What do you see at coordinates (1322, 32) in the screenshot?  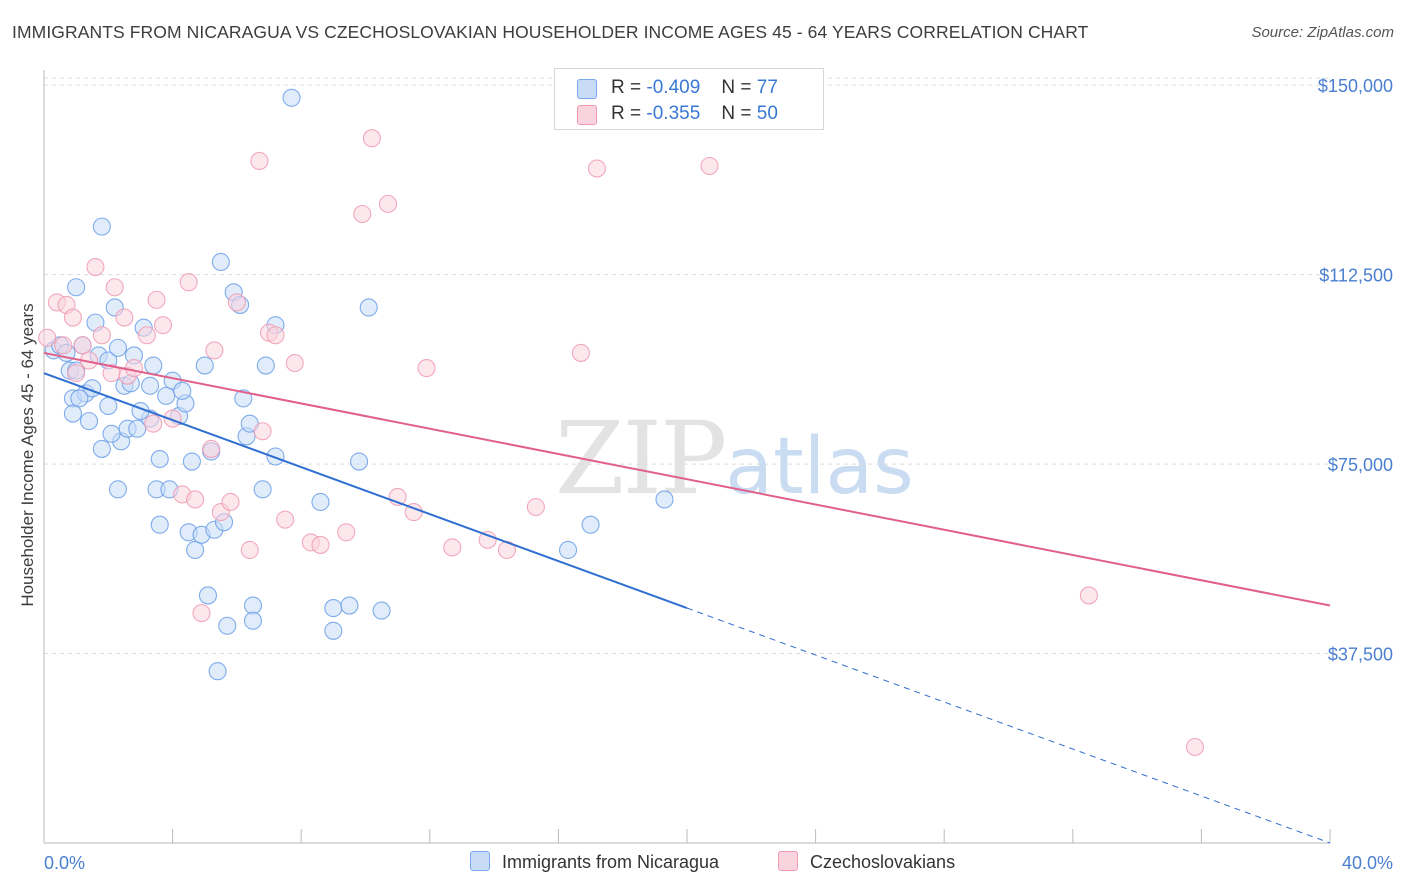 I see `source-credit: Source: ZipAtlas.com` at bounding box center [1322, 32].